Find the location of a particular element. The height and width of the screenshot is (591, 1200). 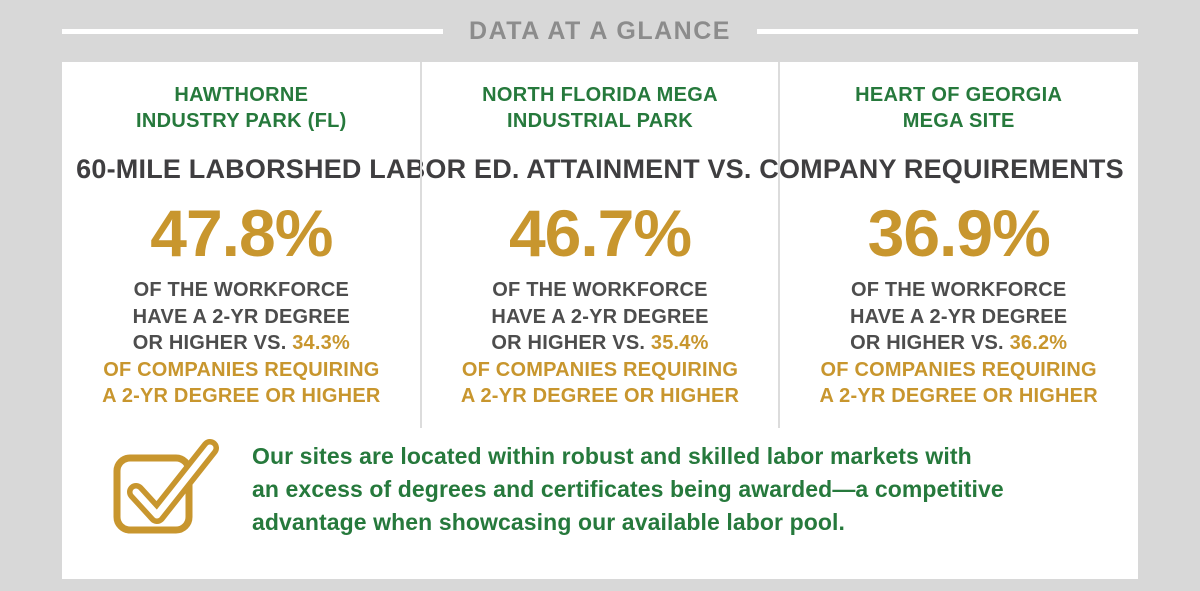

company-percentage: 36.2% is located at coordinates (1038, 343).